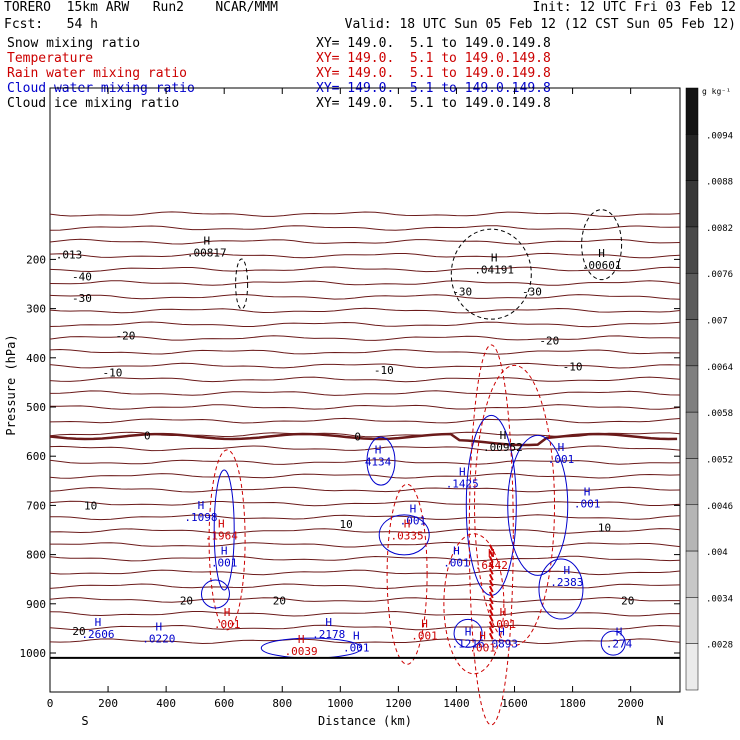 The image size is (740, 740). What do you see at coordinates (433, 58) in the screenshot?
I see `field-temperature-xy: XY= 149.0. 5.1 to 149.0.149.8` at bounding box center [433, 58].